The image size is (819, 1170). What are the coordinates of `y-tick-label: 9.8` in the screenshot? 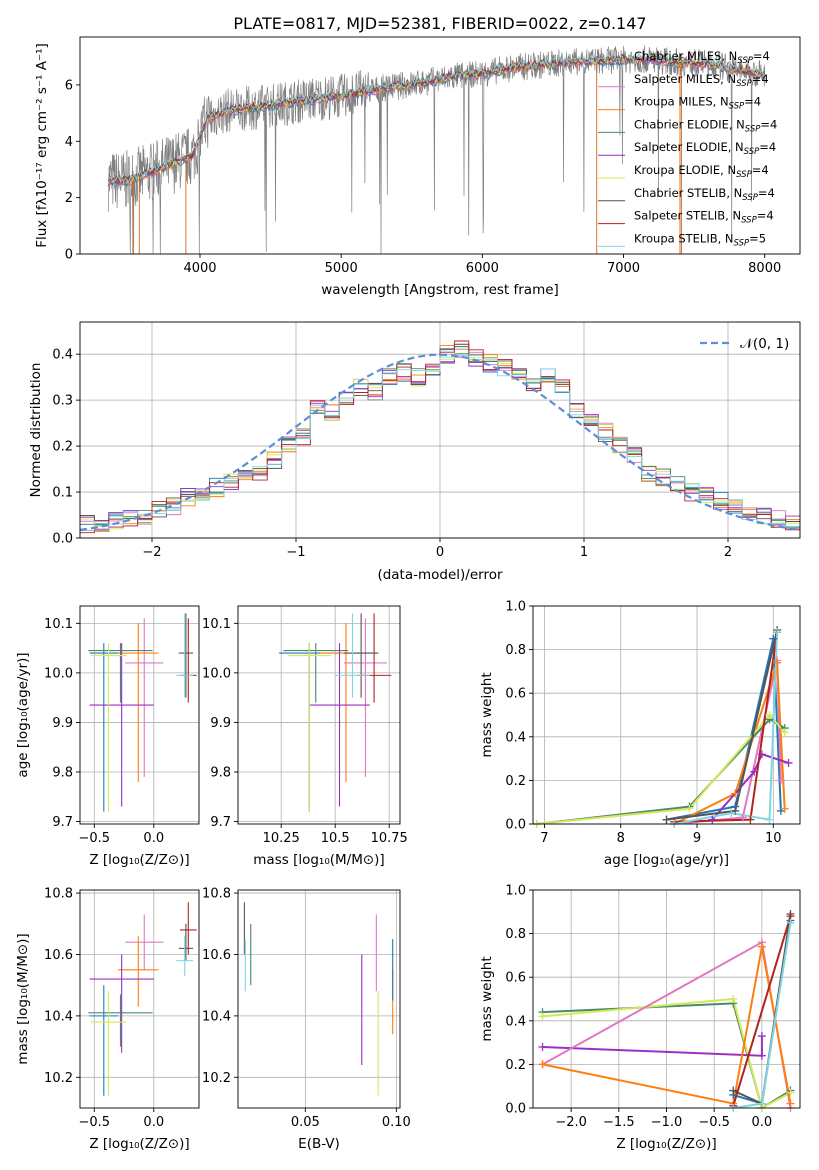 It's located at (220, 772).